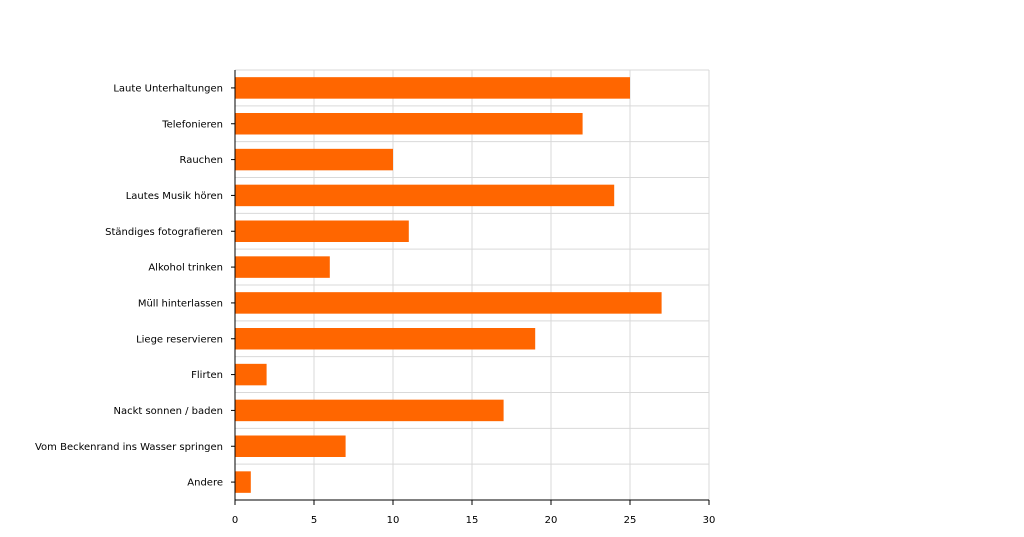 This screenshot has width=1024, height=537. I want to click on category-label: Alkohol trinken, so click(185, 268).